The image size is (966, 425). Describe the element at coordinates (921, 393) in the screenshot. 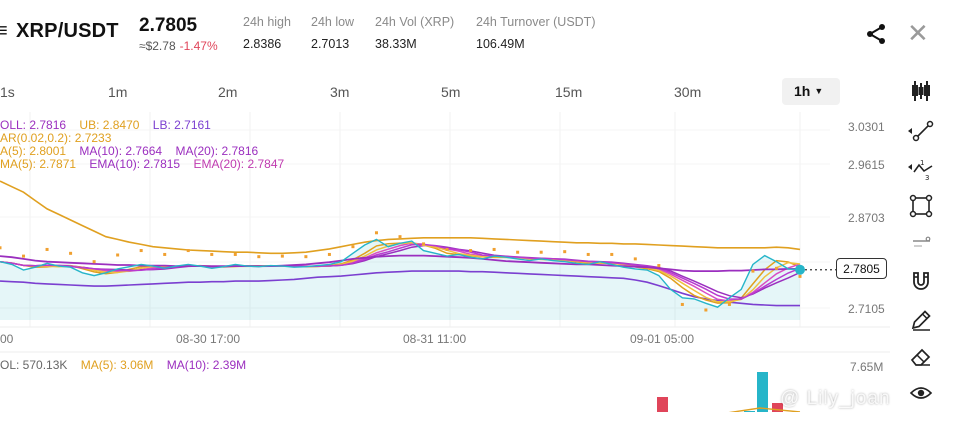

I see `eye-icon` at that location.